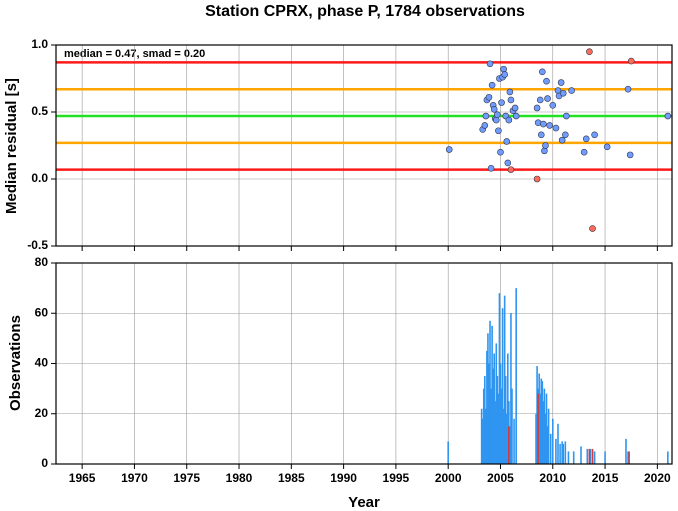 This screenshot has width=678, height=511. I want to click on y-tick-label: 60, so click(42, 312).